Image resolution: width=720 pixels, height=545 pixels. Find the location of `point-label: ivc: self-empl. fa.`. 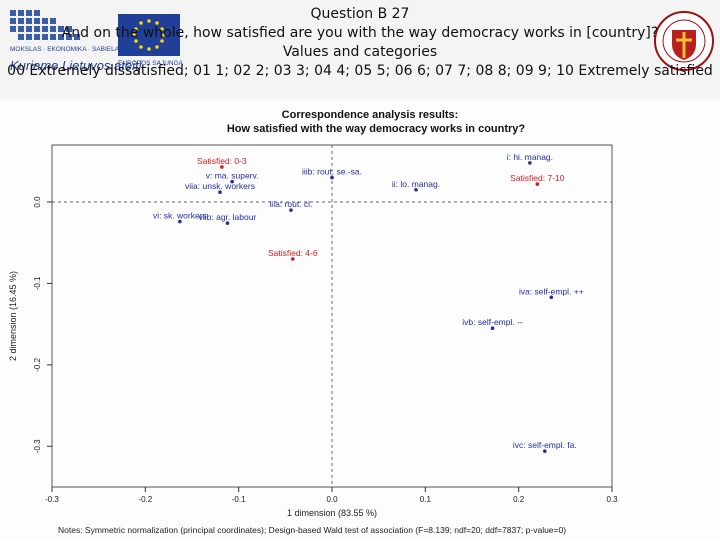

point-label: ivc: self-empl. fa. is located at coordinates (545, 445).